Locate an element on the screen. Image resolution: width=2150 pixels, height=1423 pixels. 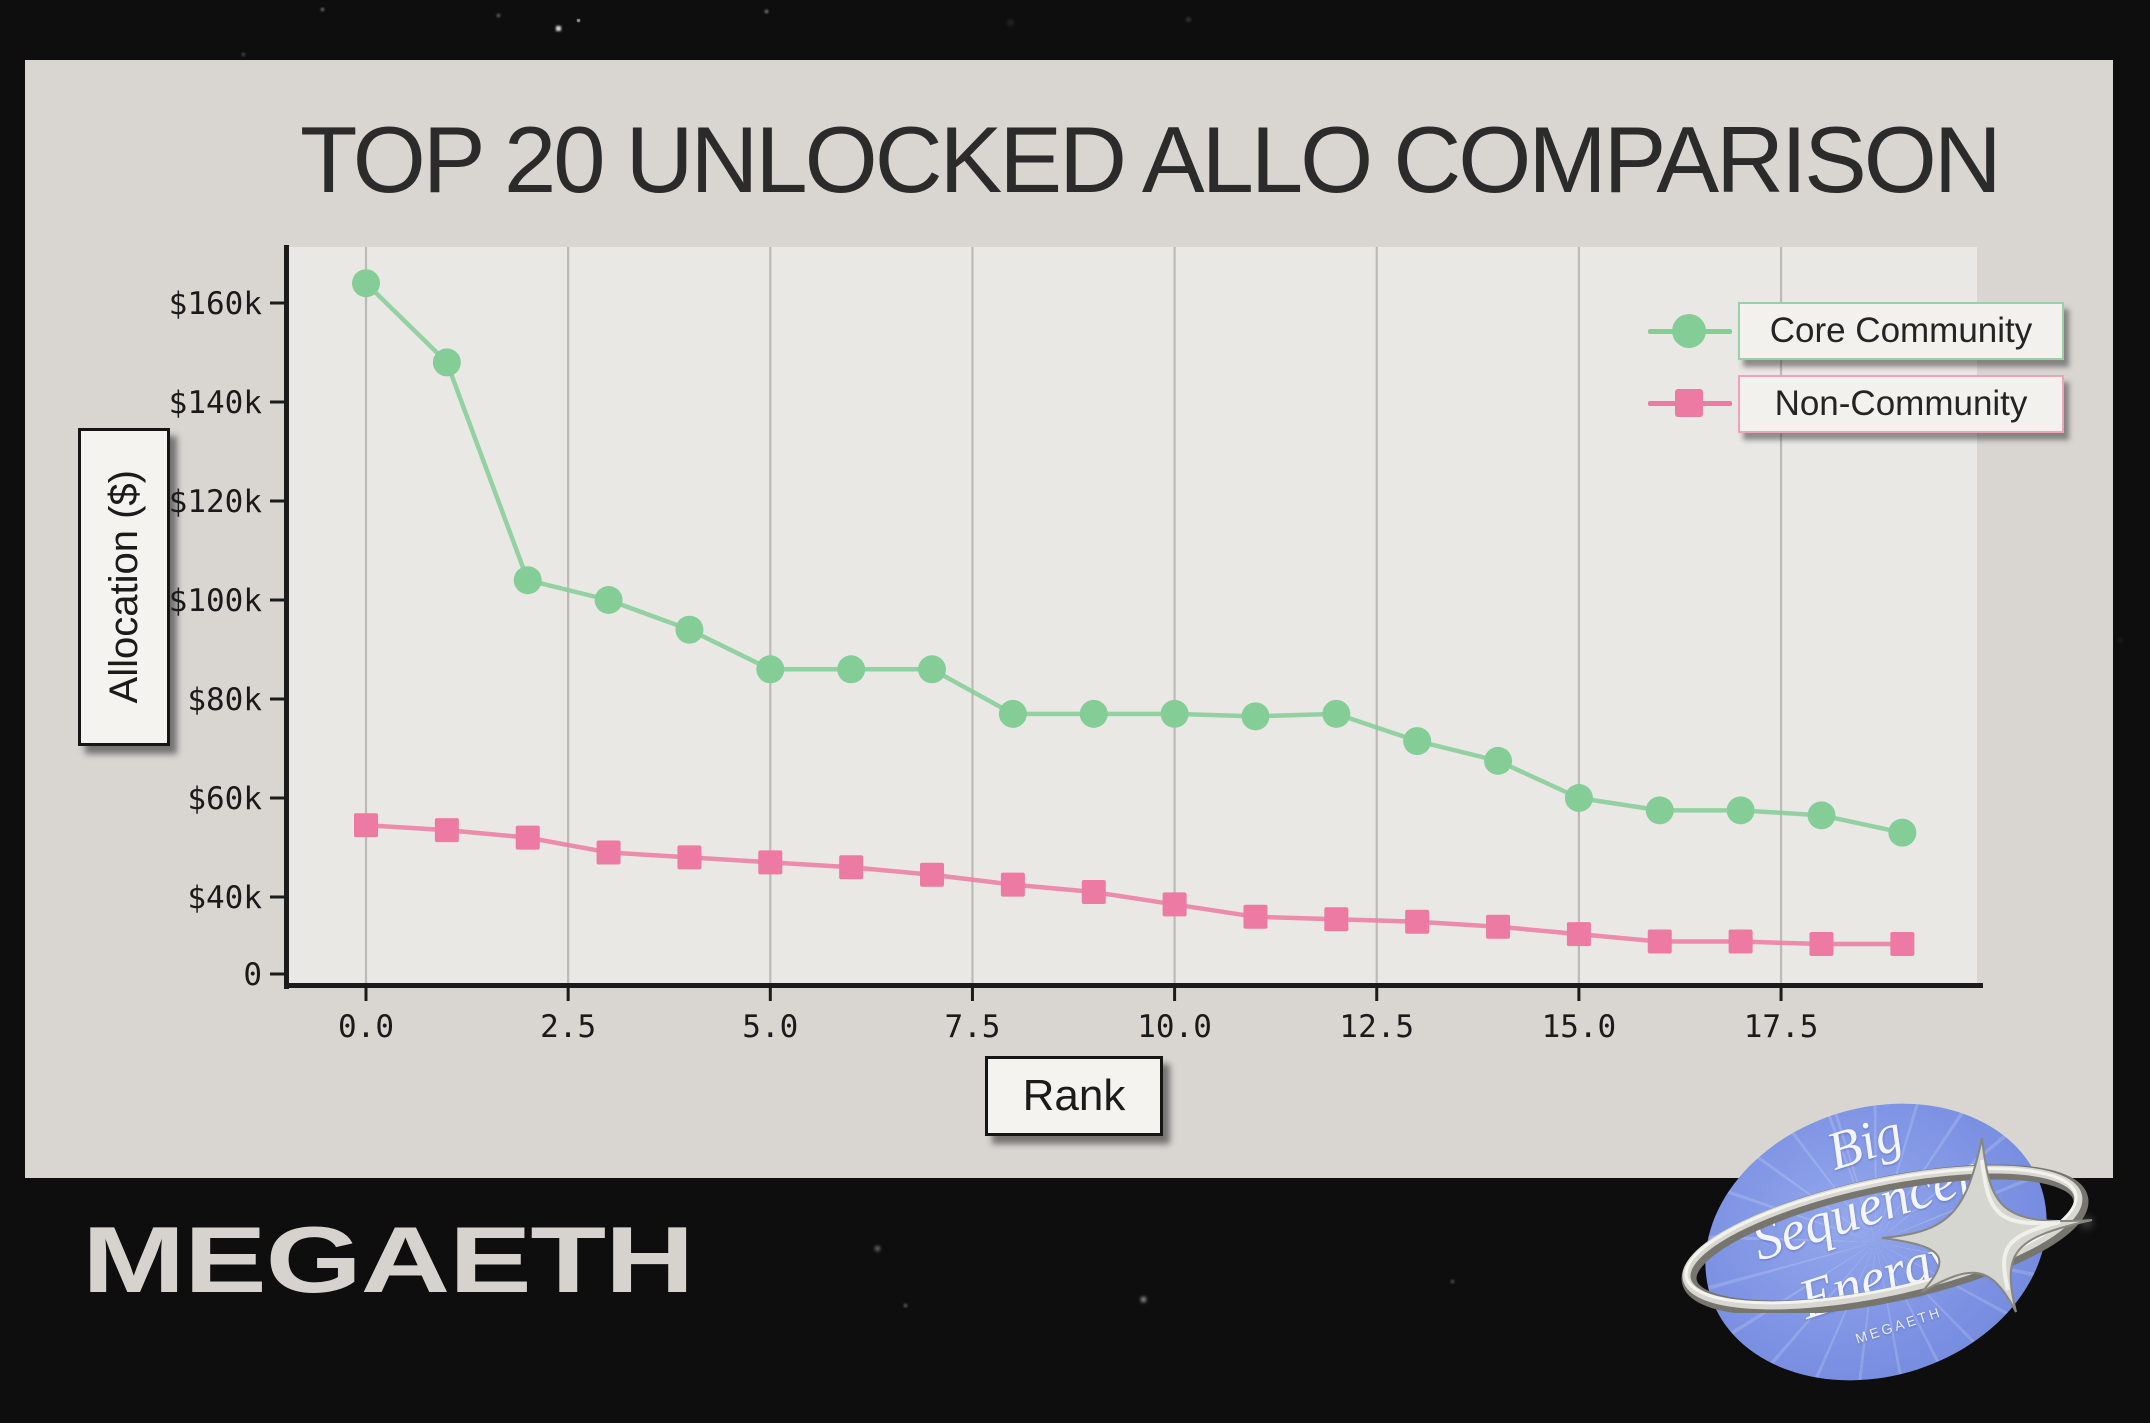
series-line-non-community is located at coordinates (1134, 884).